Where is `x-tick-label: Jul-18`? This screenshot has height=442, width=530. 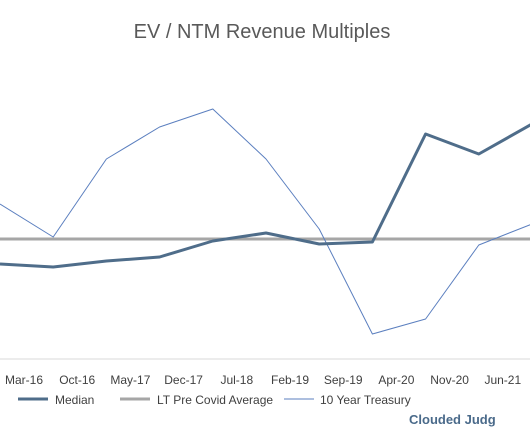
x-tick-label: Jul-18 is located at coordinates (236, 380).